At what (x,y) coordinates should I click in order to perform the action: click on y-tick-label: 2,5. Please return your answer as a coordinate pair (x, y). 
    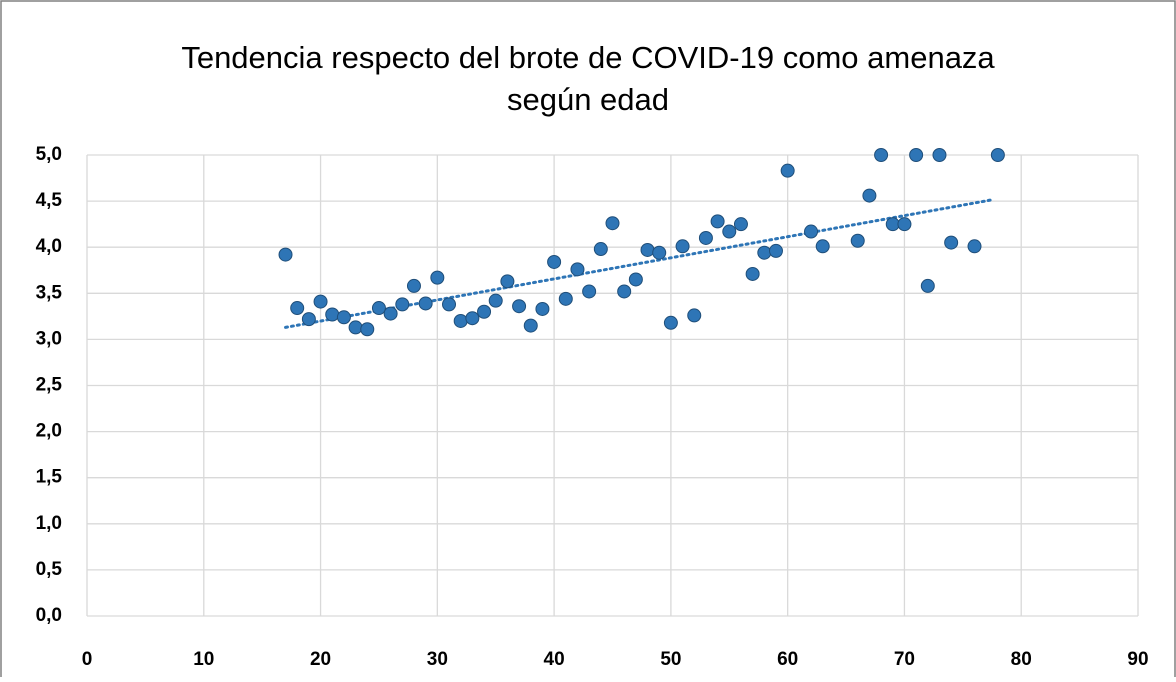
    Looking at the image, I should click on (49, 385).